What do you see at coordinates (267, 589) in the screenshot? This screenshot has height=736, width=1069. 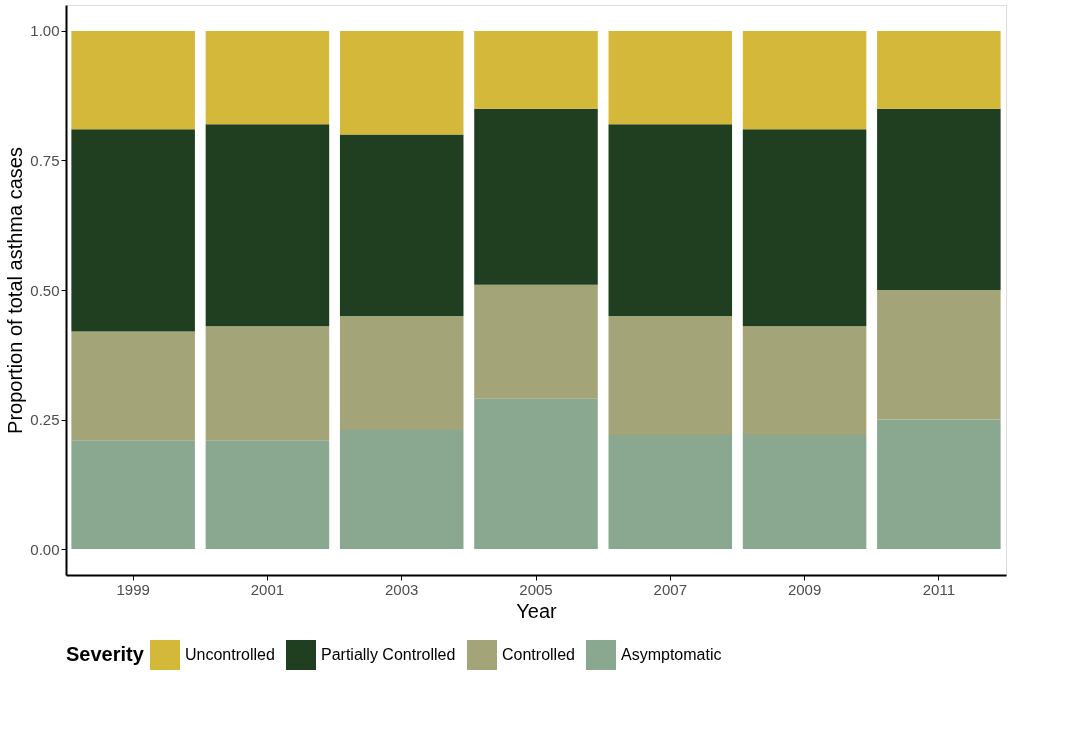 I see `x-tick-label: 2001` at bounding box center [267, 589].